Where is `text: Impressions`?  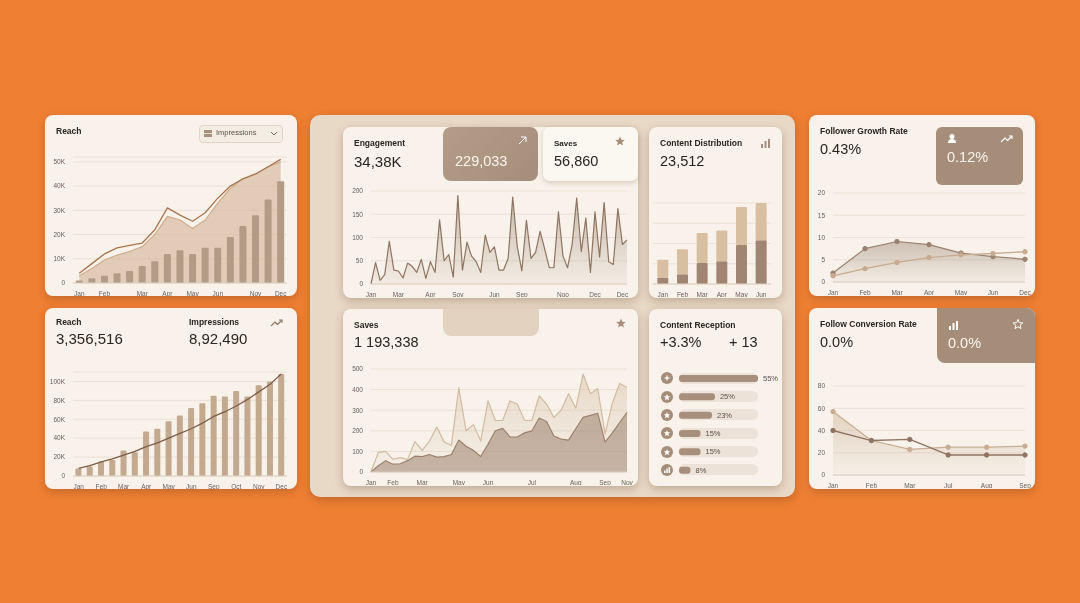 text: Impressions is located at coordinates (214, 322).